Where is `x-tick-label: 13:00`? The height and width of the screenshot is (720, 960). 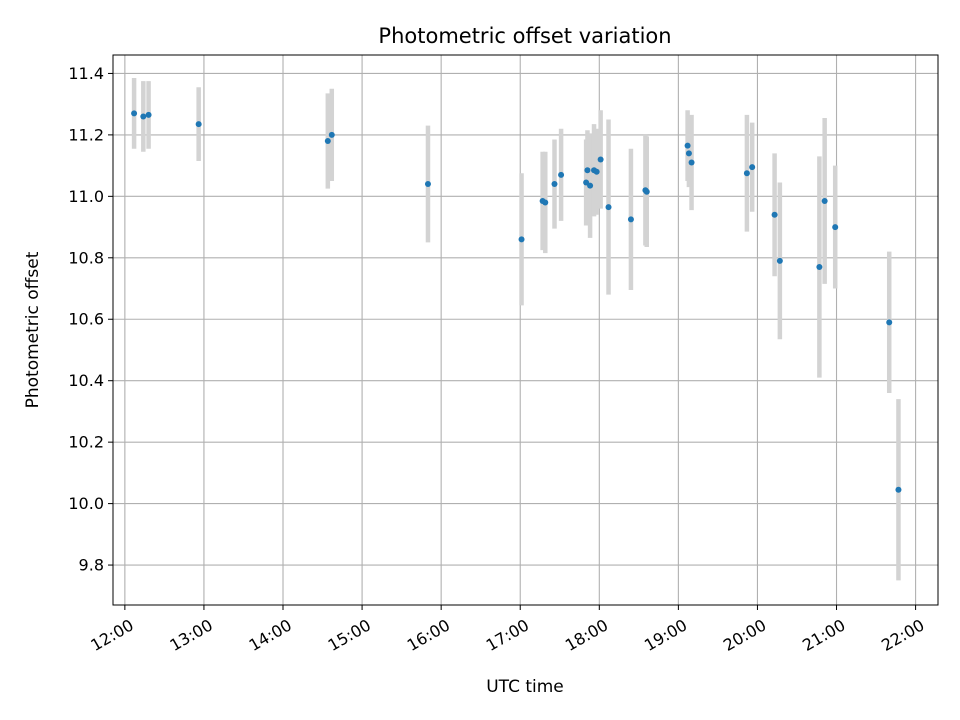 x-tick-label: 13:00 is located at coordinates (191, 635).